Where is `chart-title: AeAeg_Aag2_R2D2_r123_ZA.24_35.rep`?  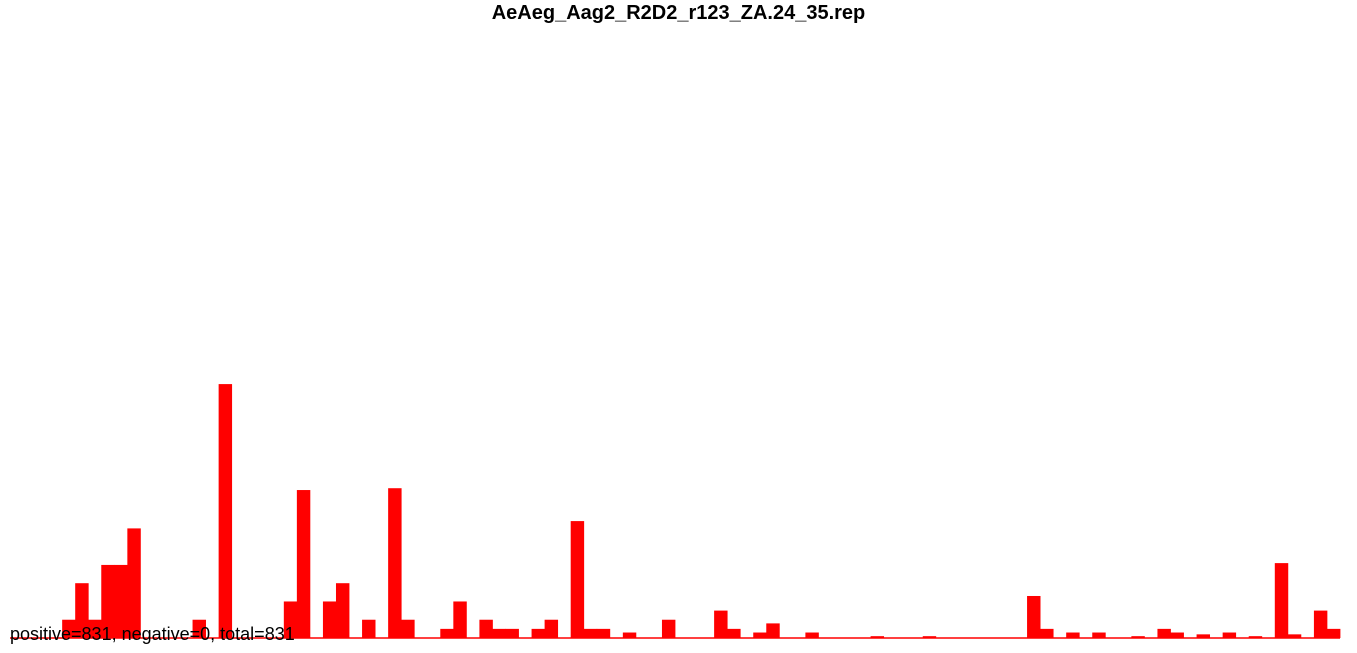
chart-title: AeAeg_Aag2_R2D2_r123_ZA.24_35.rep is located at coordinates (678, 13).